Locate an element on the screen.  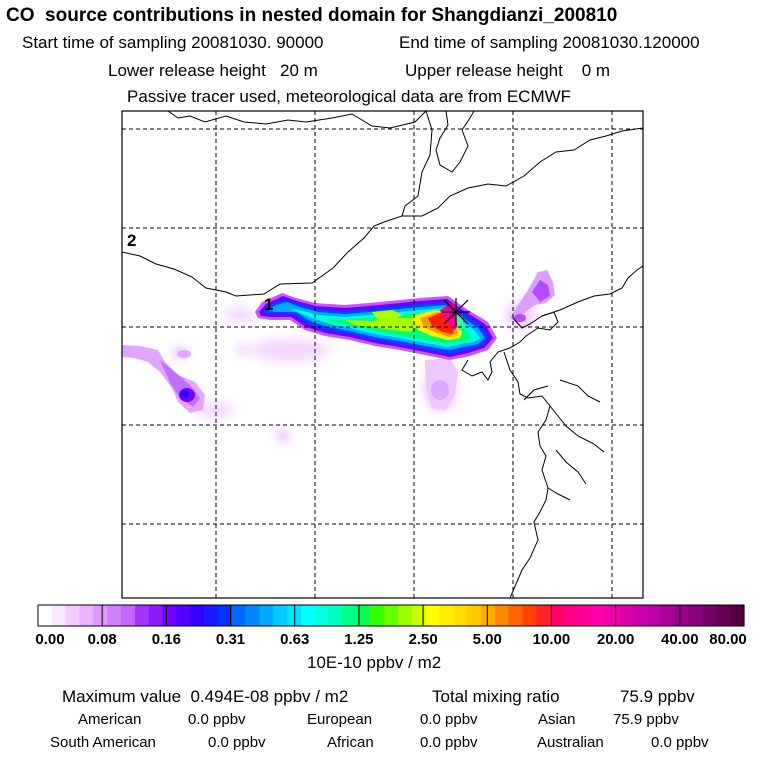
colorbar-tick-label: 0.00 is located at coordinates (50, 639).